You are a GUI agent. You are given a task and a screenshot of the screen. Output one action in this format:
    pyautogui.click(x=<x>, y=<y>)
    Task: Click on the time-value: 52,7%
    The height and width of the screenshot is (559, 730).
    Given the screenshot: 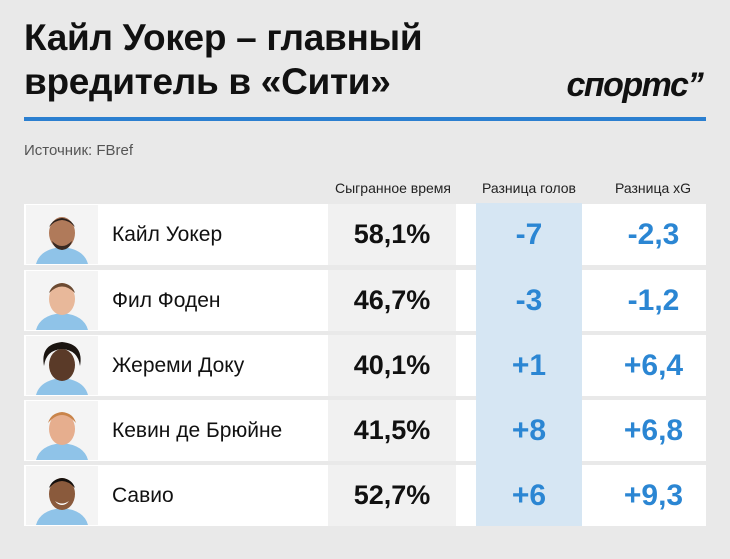 What is the action you would take?
    pyautogui.click(x=392, y=495)
    